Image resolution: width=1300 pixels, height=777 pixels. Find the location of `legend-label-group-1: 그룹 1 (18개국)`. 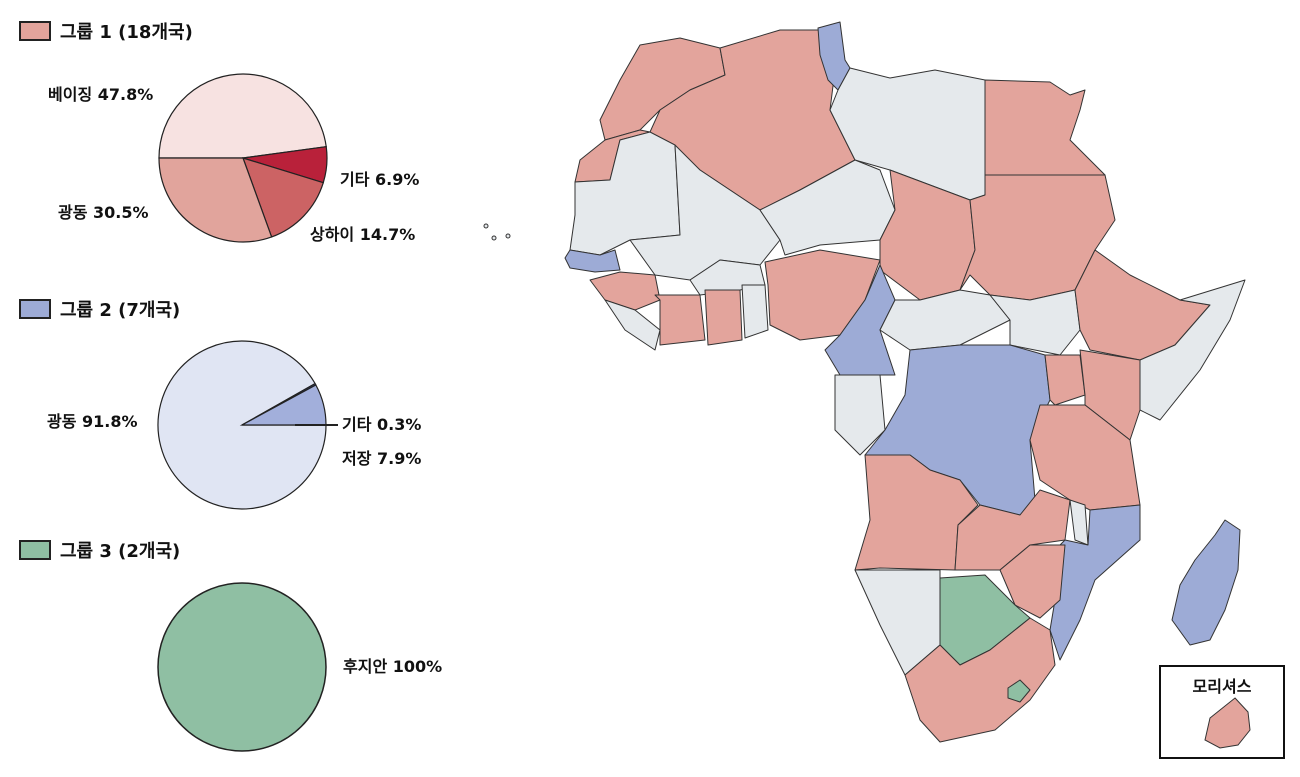

legend-label-group-1: 그룹 1 (18개국) is located at coordinates (126, 32).